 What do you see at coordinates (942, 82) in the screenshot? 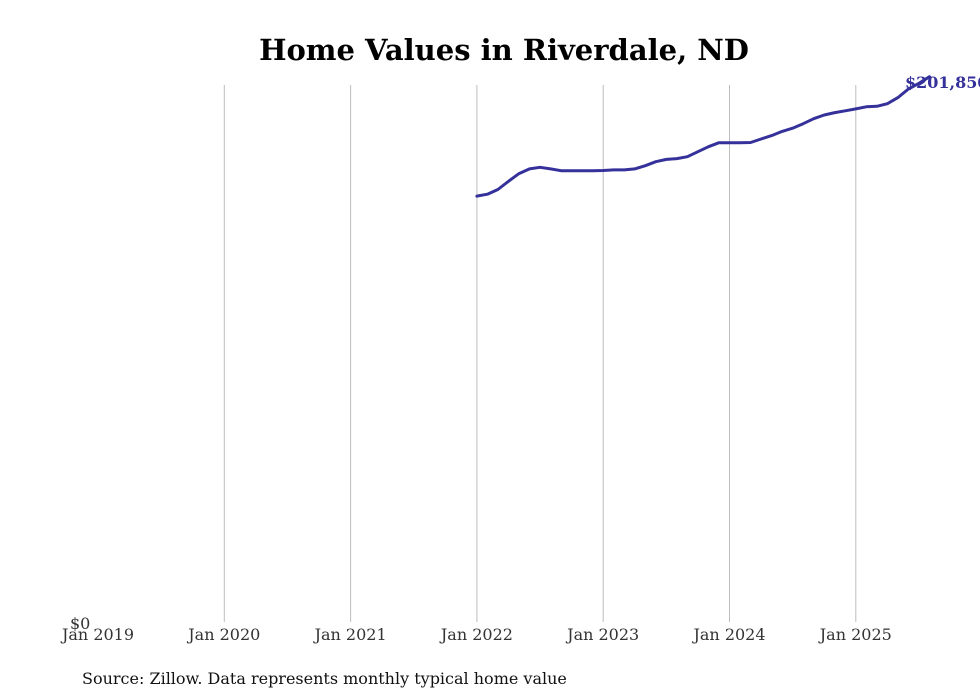
I see `end-value-label: $201,850` at bounding box center [942, 82].